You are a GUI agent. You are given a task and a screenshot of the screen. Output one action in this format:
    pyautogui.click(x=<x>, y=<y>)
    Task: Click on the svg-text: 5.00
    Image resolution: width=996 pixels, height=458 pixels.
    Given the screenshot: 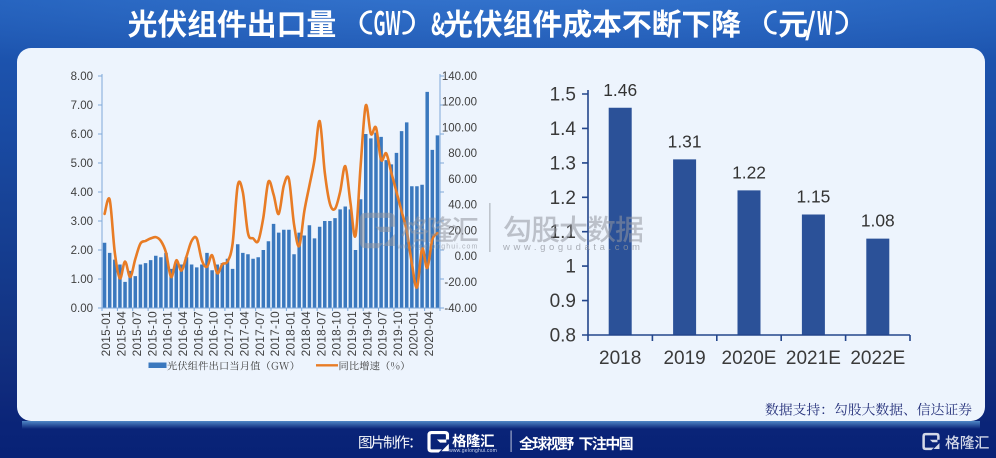 What is the action you would take?
    pyautogui.click(x=82, y=164)
    